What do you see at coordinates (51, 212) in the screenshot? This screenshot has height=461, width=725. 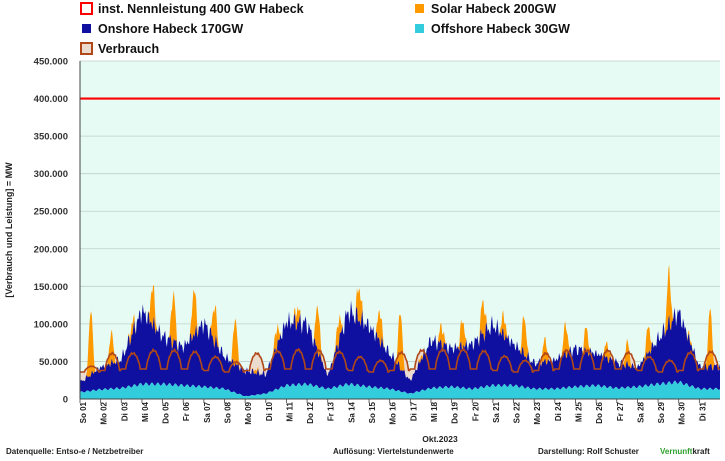 I see `y-tick-label: 250.000` at bounding box center [51, 212].